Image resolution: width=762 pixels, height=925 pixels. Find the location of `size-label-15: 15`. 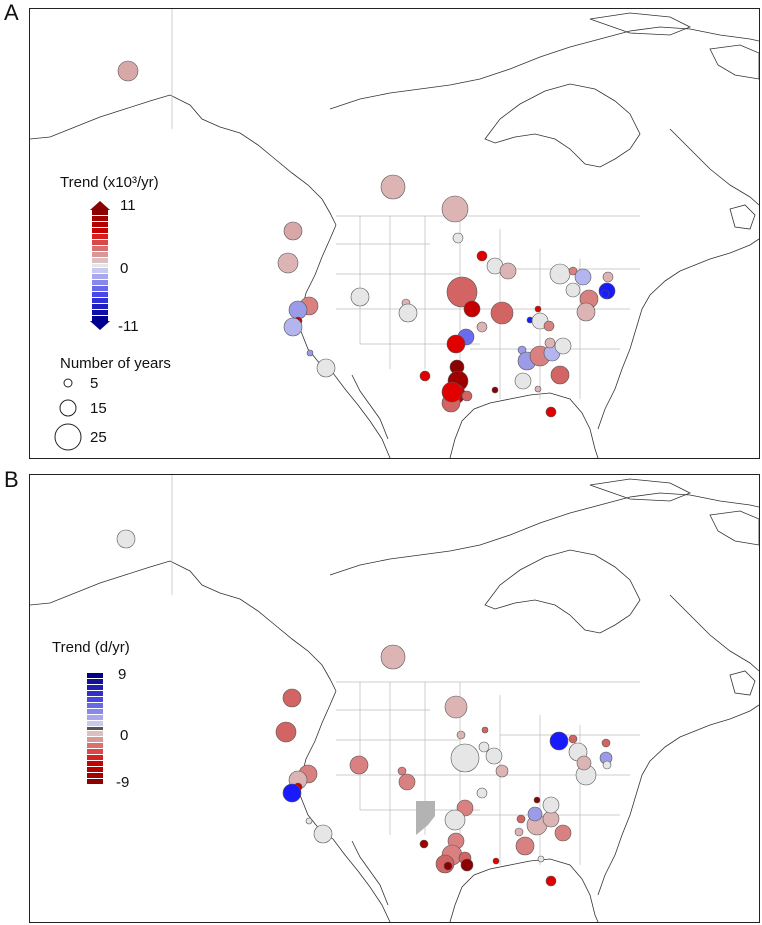

size-label-15: 15 is located at coordinates (98, 408).